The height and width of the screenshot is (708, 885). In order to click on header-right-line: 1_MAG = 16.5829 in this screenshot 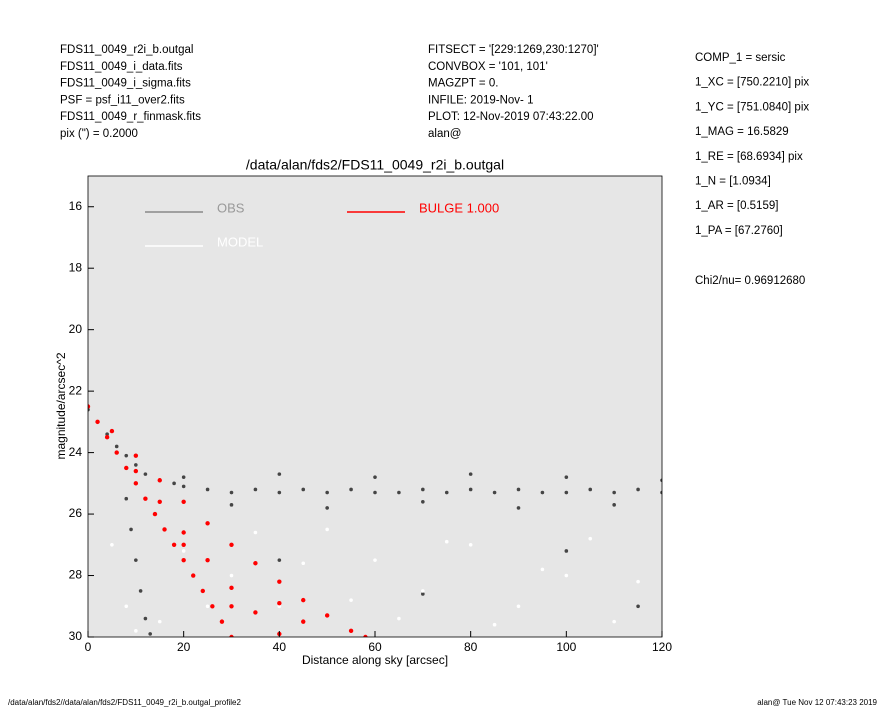, I will do `click(742, 132)`.